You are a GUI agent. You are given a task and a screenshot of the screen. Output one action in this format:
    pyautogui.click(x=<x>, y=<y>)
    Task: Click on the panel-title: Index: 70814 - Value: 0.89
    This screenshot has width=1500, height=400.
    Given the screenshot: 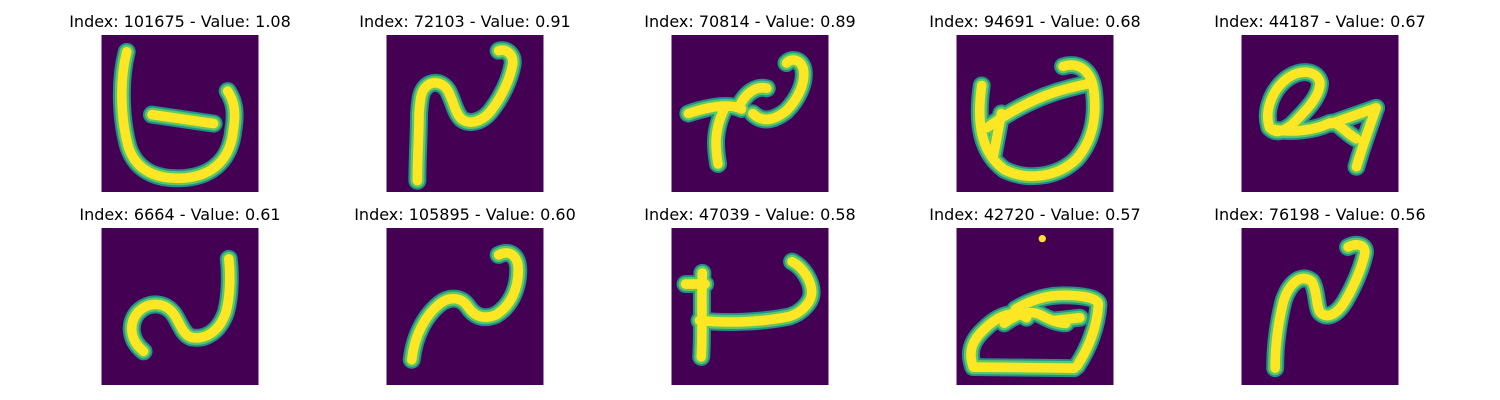 What is the action you would take?
    pyautogui.click(x=750, y=21)
    